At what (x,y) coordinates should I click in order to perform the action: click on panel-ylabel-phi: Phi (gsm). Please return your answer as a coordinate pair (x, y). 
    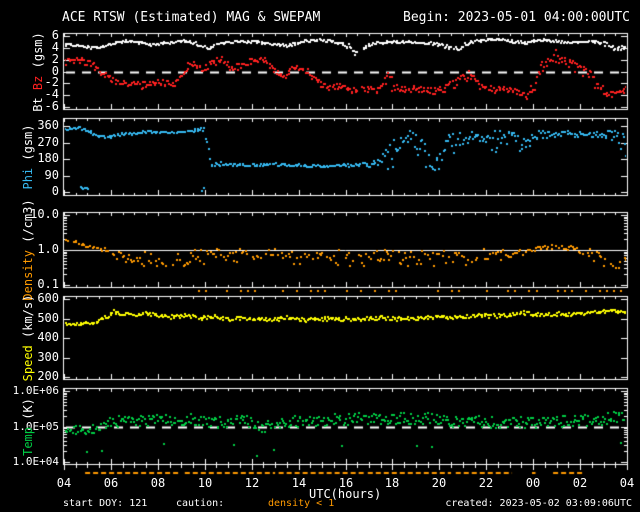
    Looking at the image, I should click on (28, 156).